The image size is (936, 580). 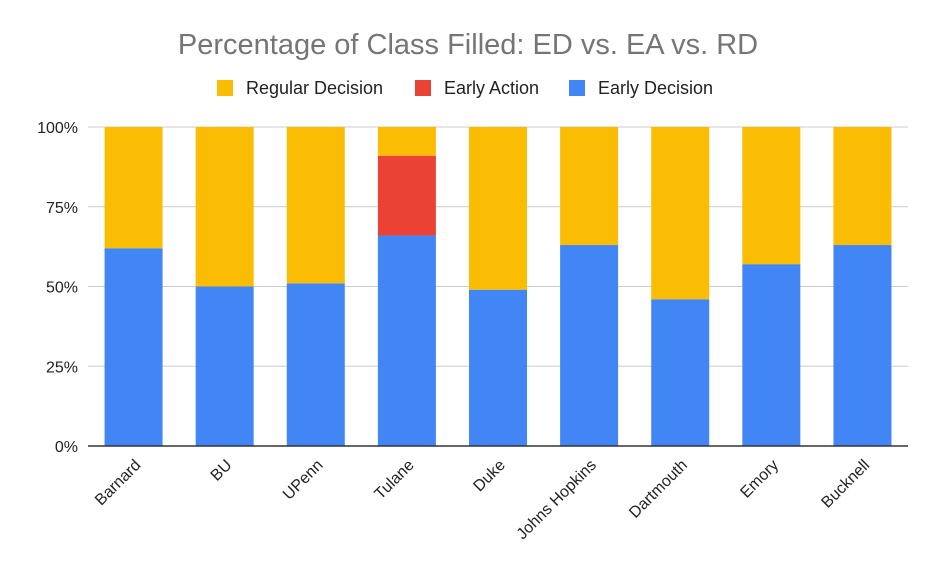 What do you see at coordinates (489, 476) in the screenshot?
I see `x-tick-label: Duke` at bounding box center [489, 476].